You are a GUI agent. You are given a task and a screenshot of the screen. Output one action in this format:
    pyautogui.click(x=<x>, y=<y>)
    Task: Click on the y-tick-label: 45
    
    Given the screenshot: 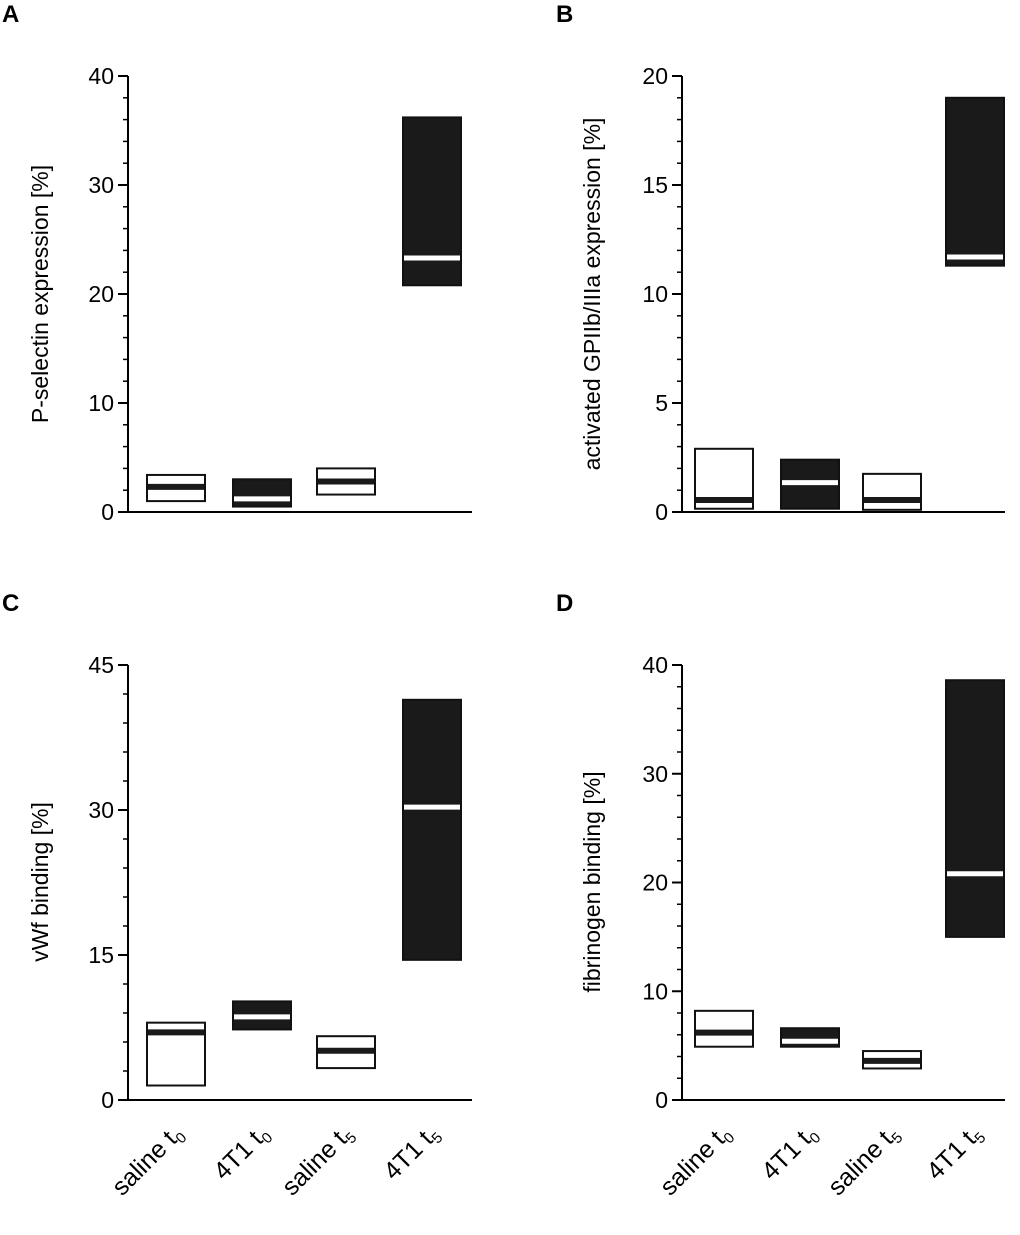 What is the action you would take?
    pyautogui.click(x=101, y=665)
    